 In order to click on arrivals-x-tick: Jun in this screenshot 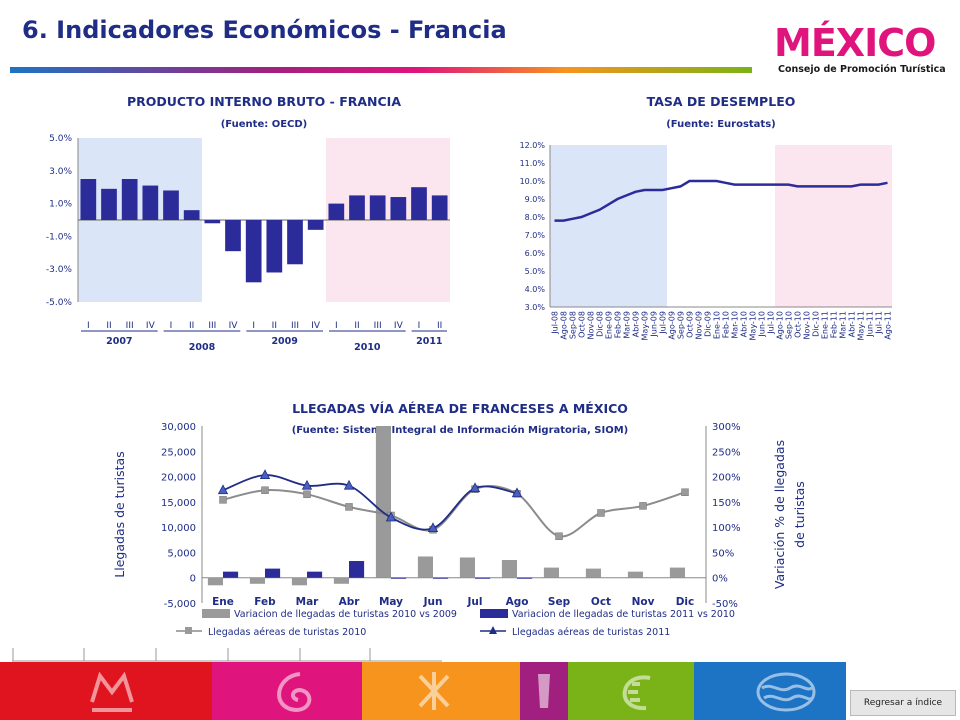, I will do `click(433, 602)`.